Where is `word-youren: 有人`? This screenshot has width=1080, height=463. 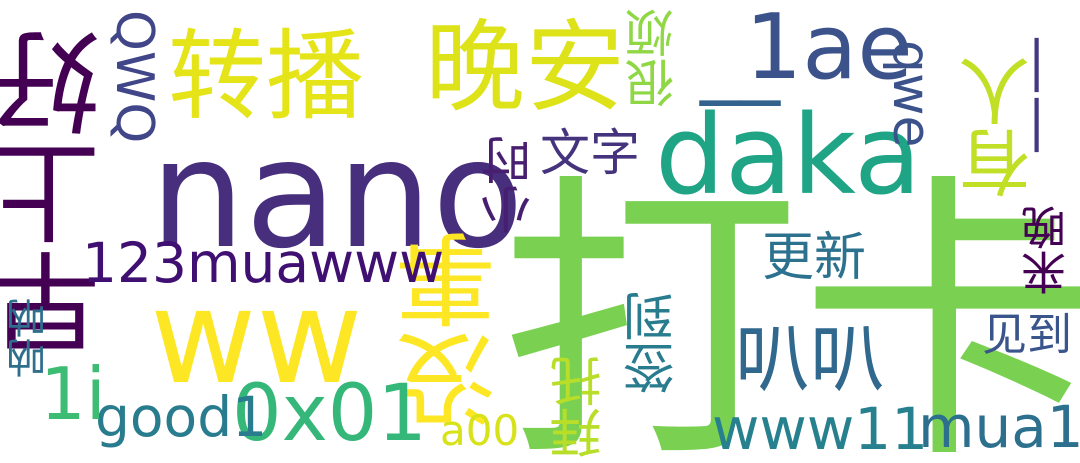 word-youren: 有人 is located at coordinates (1001, 127).